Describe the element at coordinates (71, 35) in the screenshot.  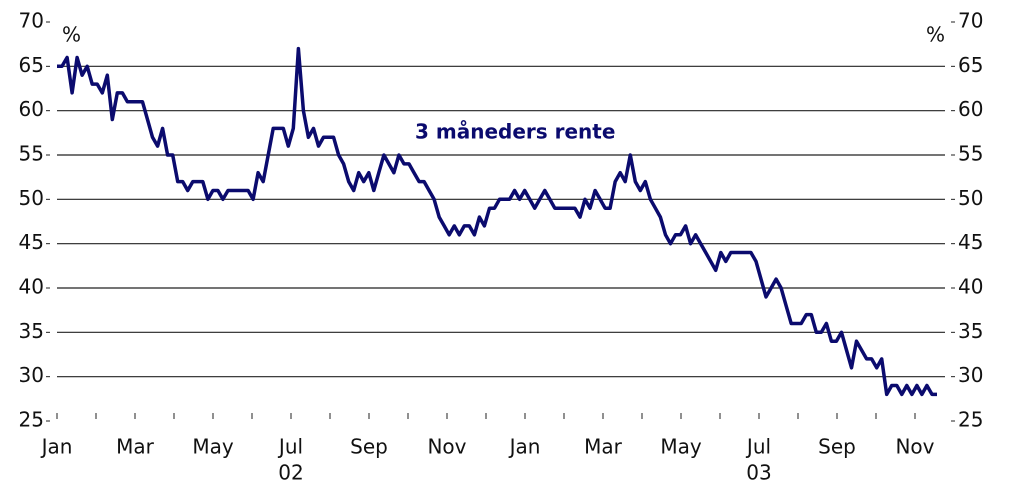
I see `y-unit-left: %` at that location.